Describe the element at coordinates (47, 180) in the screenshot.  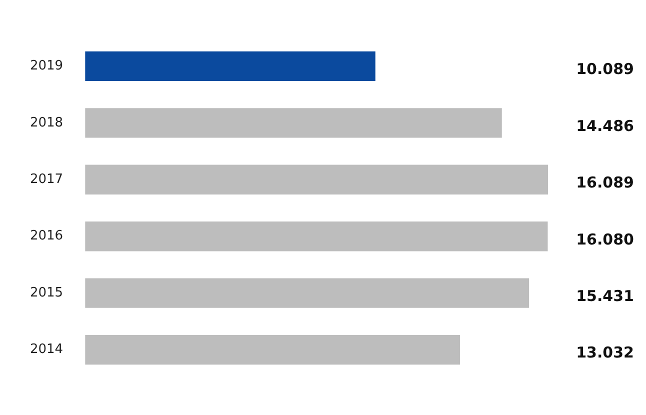
I see `y-tick-label: 2017` at that location.